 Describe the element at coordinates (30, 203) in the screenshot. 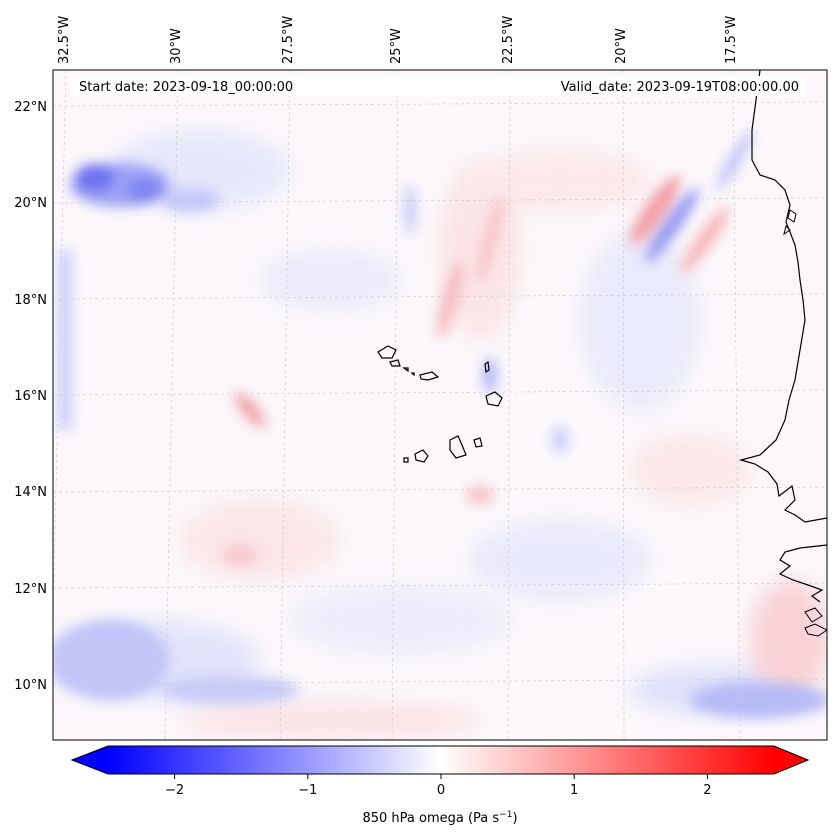

I see `lat-label: 20°N` at that location.